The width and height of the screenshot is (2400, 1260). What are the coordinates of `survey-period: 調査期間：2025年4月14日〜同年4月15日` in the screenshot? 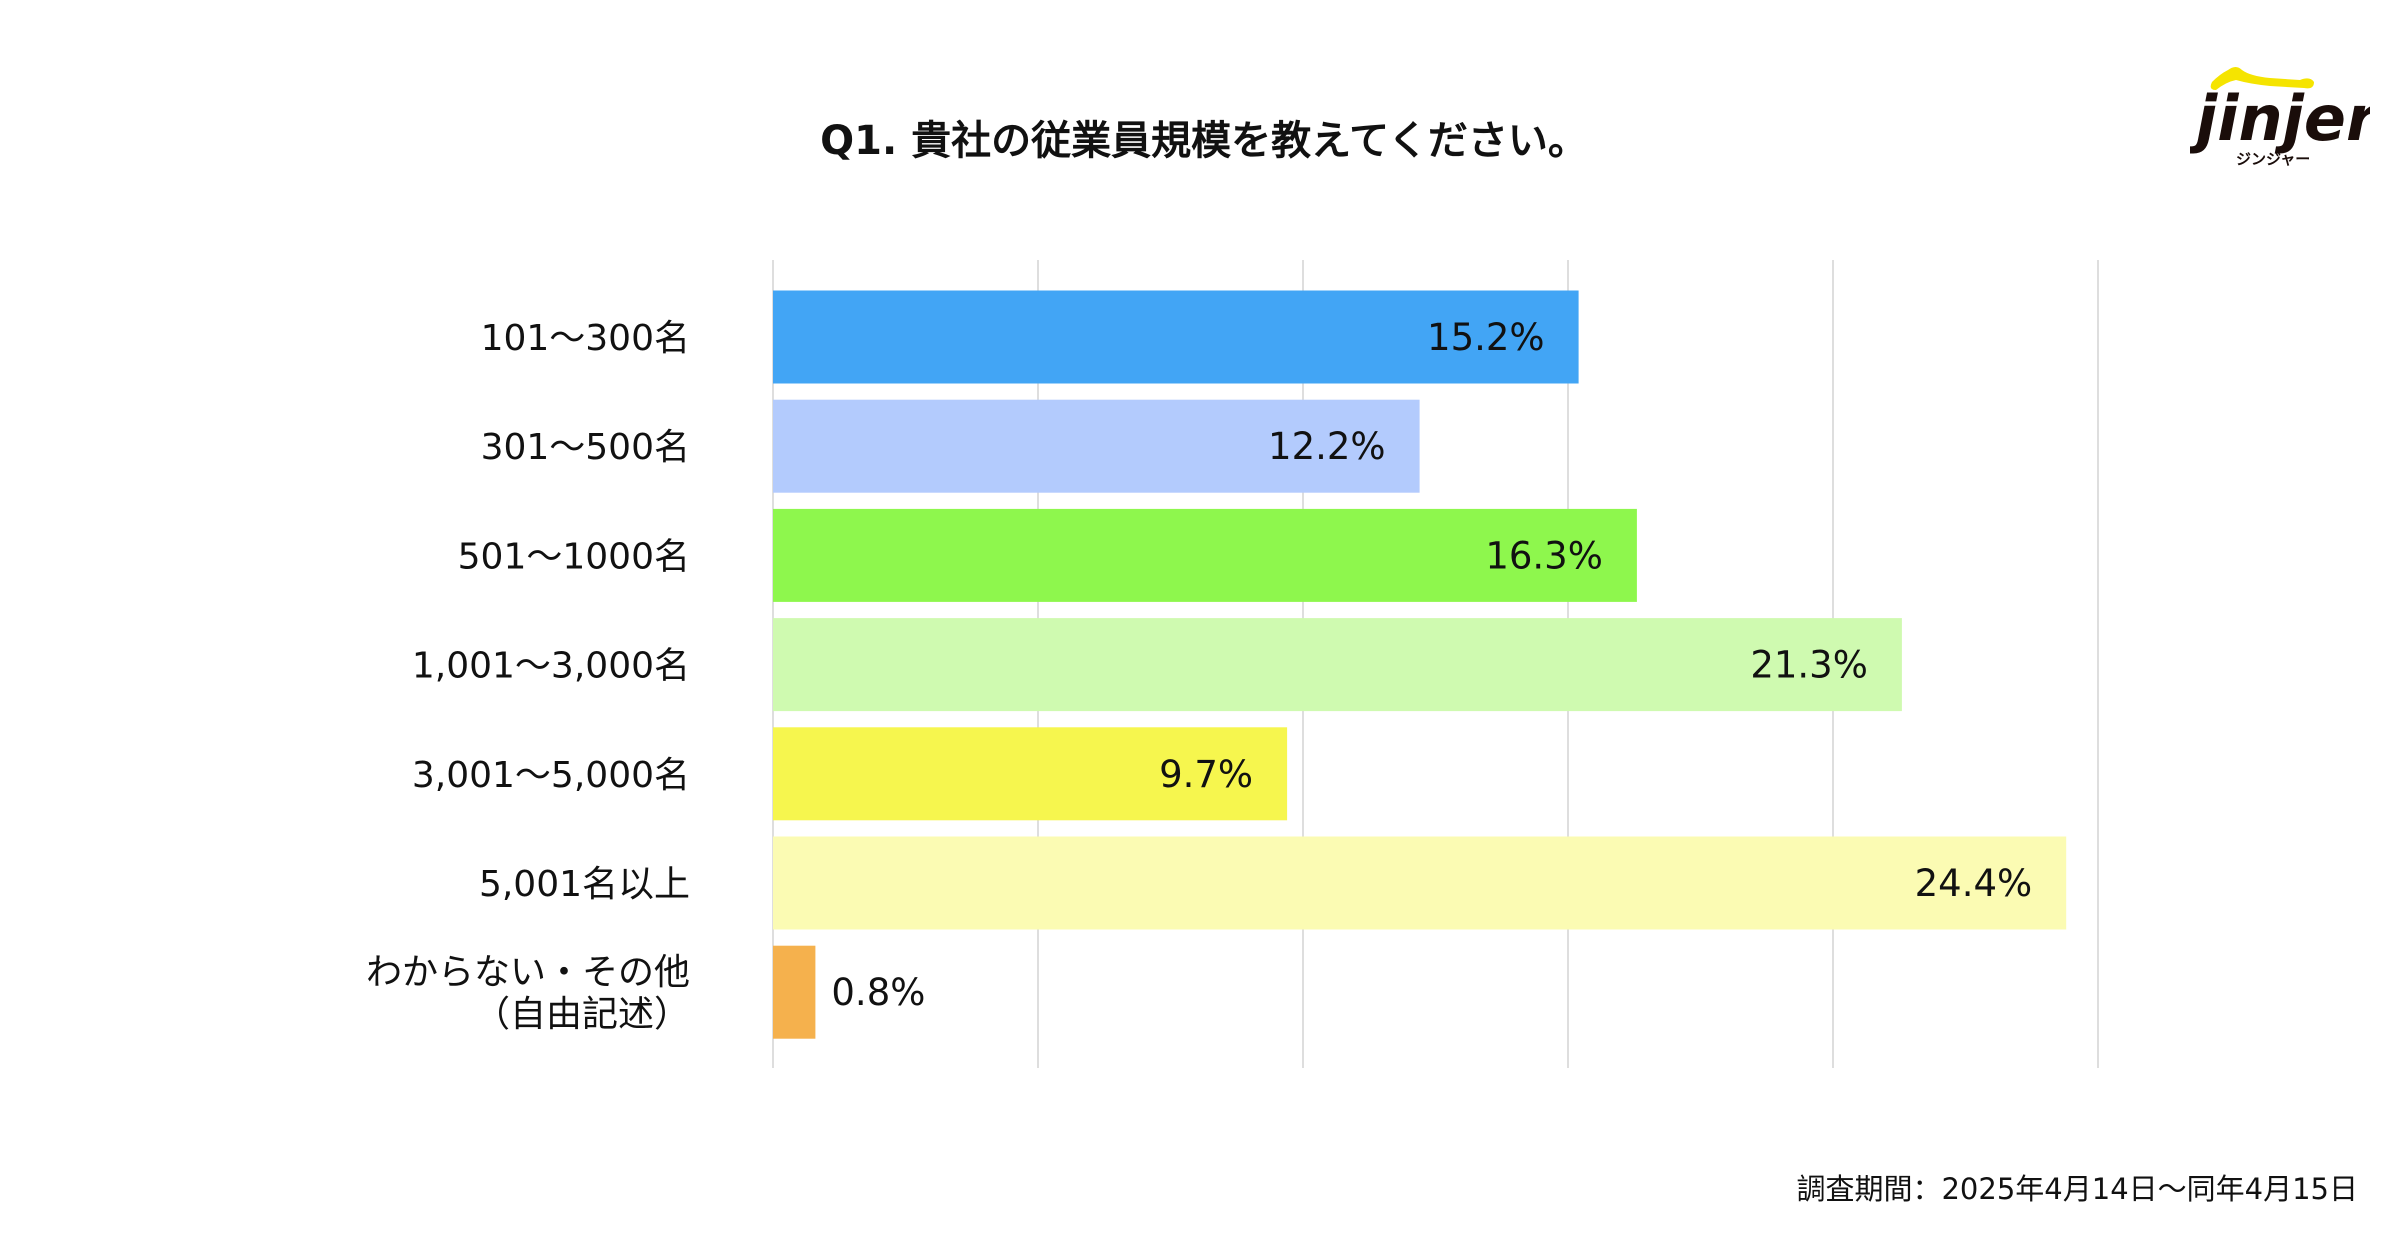 It's located at (2077, 1189).